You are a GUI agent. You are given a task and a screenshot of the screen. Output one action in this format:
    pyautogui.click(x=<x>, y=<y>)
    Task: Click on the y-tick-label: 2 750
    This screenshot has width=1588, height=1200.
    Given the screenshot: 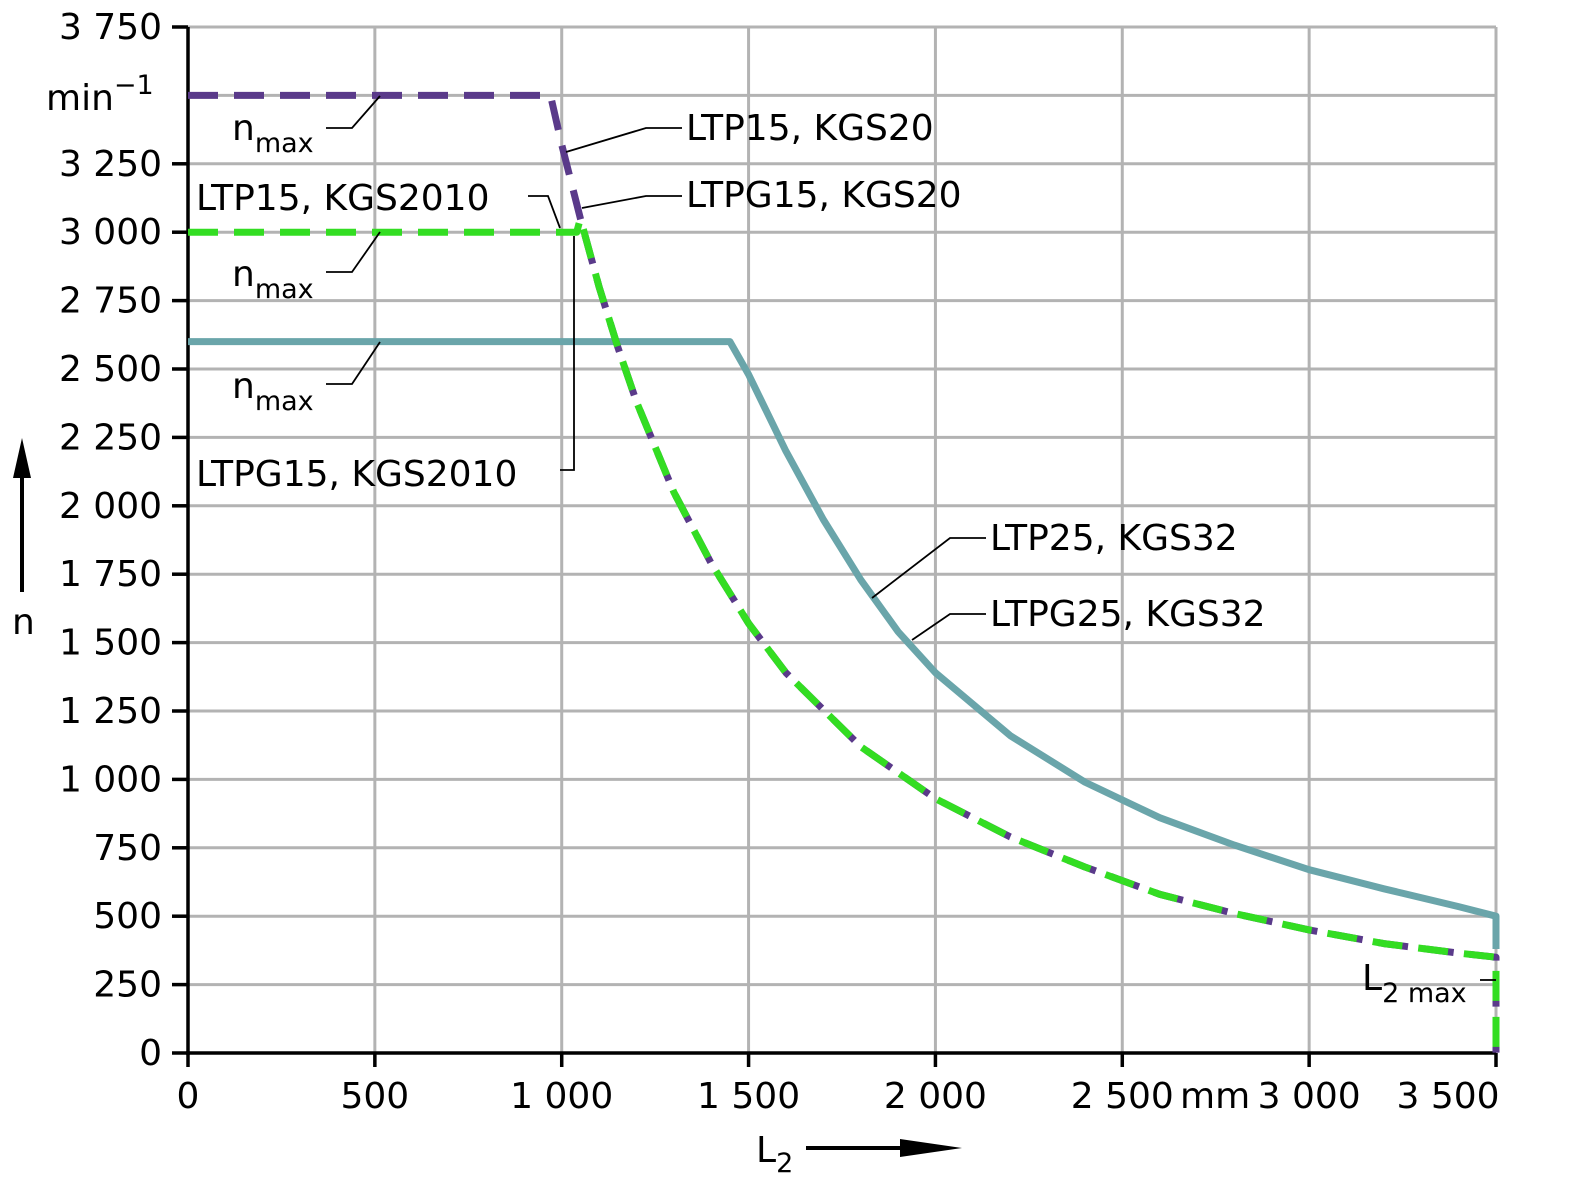 What is the action you would take?
    pyautogui.click(x=110, y=301)
    